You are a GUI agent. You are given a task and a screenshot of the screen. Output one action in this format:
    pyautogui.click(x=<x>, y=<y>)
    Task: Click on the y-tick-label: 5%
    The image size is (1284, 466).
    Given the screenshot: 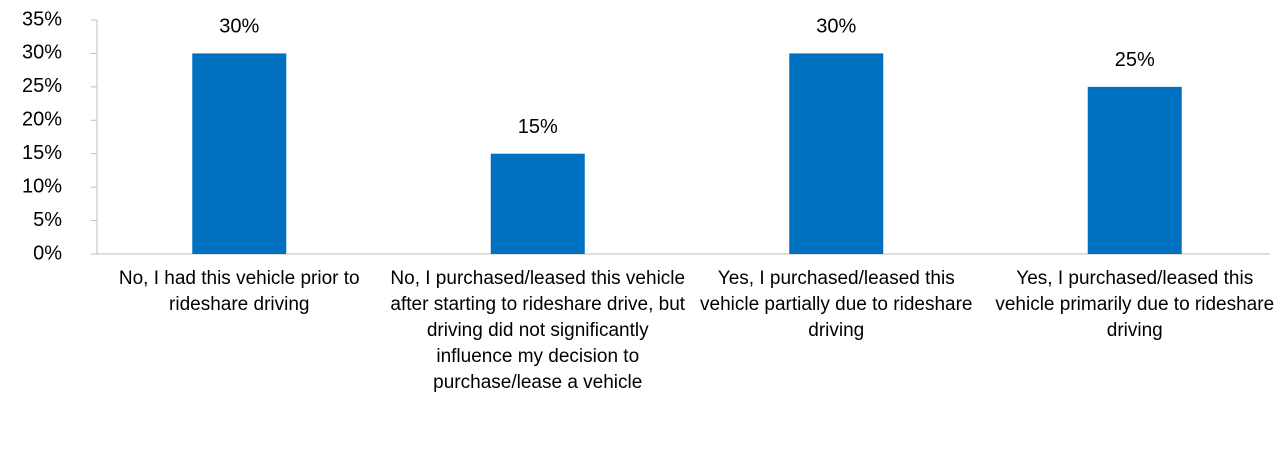 What is the action you would take?
    pyautogui.click(x=47, y=220)
    